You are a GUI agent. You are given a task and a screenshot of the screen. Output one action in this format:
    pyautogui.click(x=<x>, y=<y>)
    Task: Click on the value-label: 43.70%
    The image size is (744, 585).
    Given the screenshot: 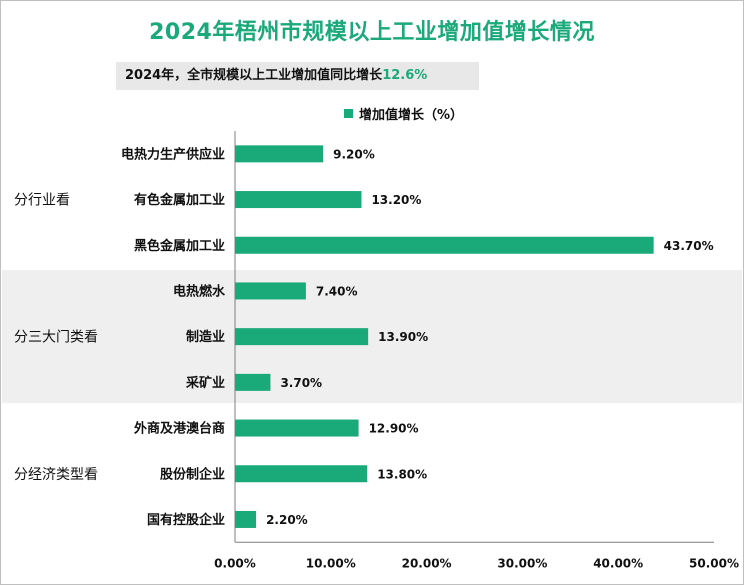 What is the action you would take?
    pyautogui.click(x=689, y=246)
    